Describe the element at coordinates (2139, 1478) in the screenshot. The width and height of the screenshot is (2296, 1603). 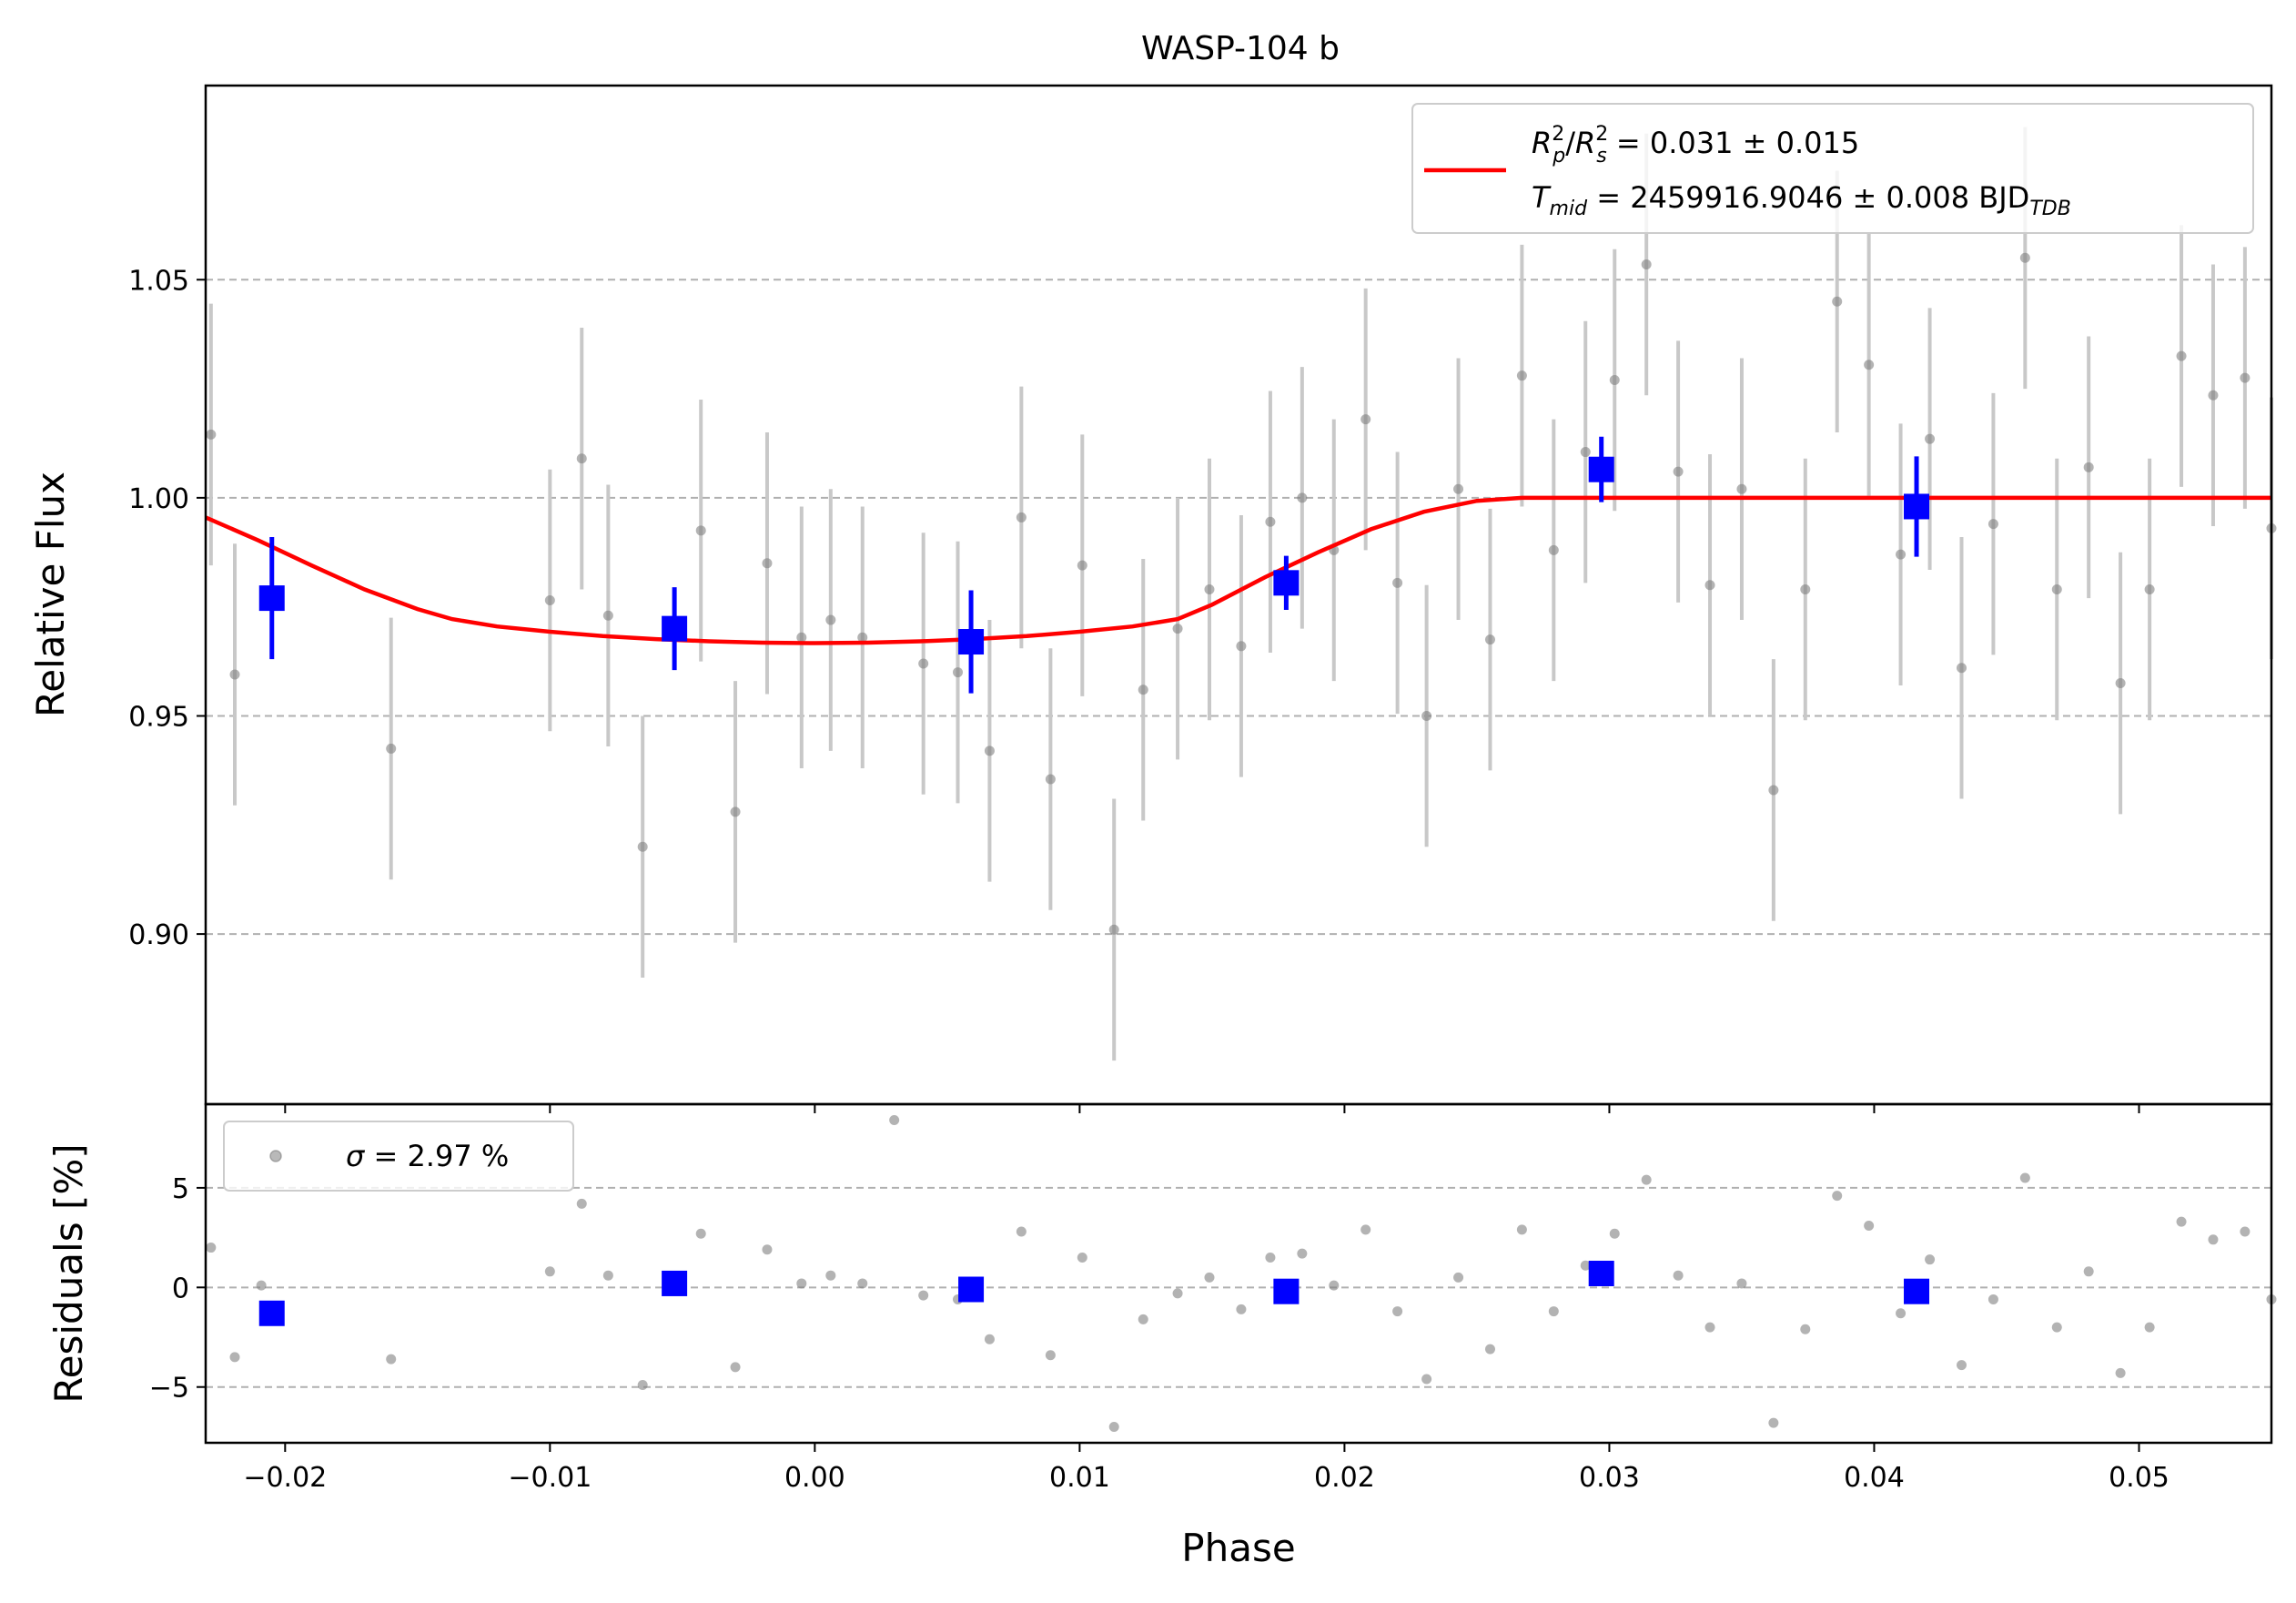
I see `x-tick-label: 0.05` at that location.